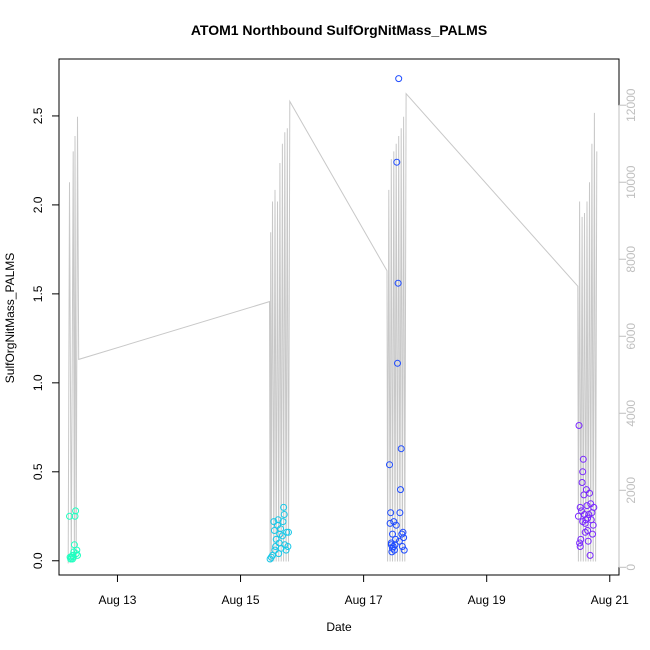 This screenshot has height=650, width=650. Describe the element at coordinates (631, 182) in the screenshot. I see `y2-tick-label: 10000` at that location.